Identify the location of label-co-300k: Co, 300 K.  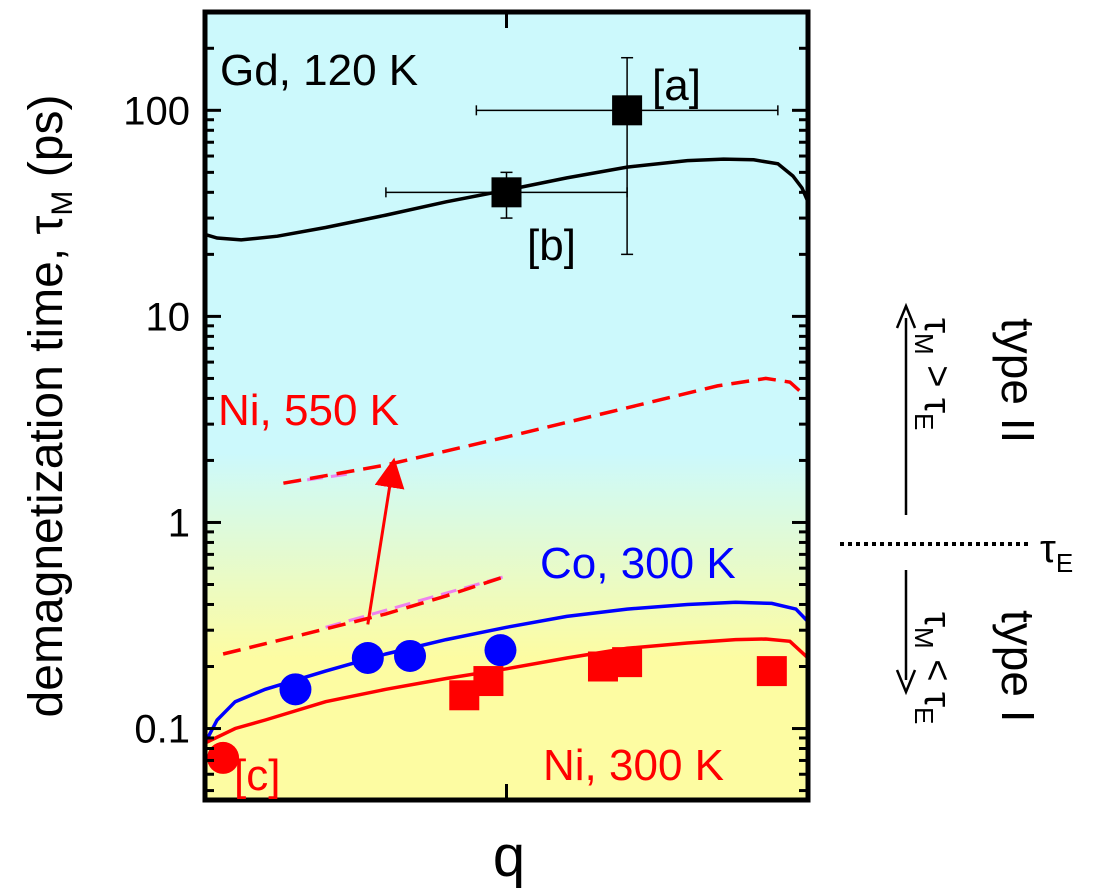
(638, 563).